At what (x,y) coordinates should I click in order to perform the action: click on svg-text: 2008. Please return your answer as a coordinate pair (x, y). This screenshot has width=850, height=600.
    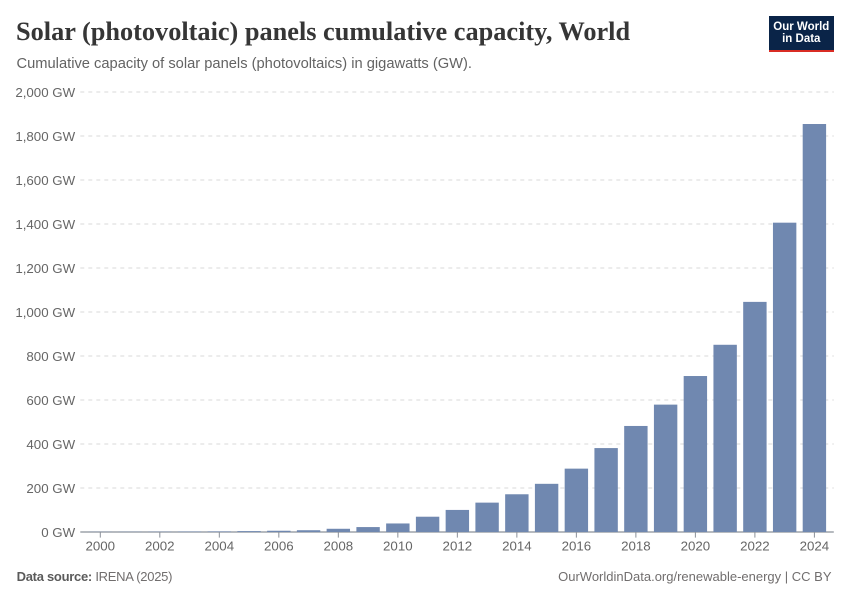
    Looking at the image, I should click on (339, 545).